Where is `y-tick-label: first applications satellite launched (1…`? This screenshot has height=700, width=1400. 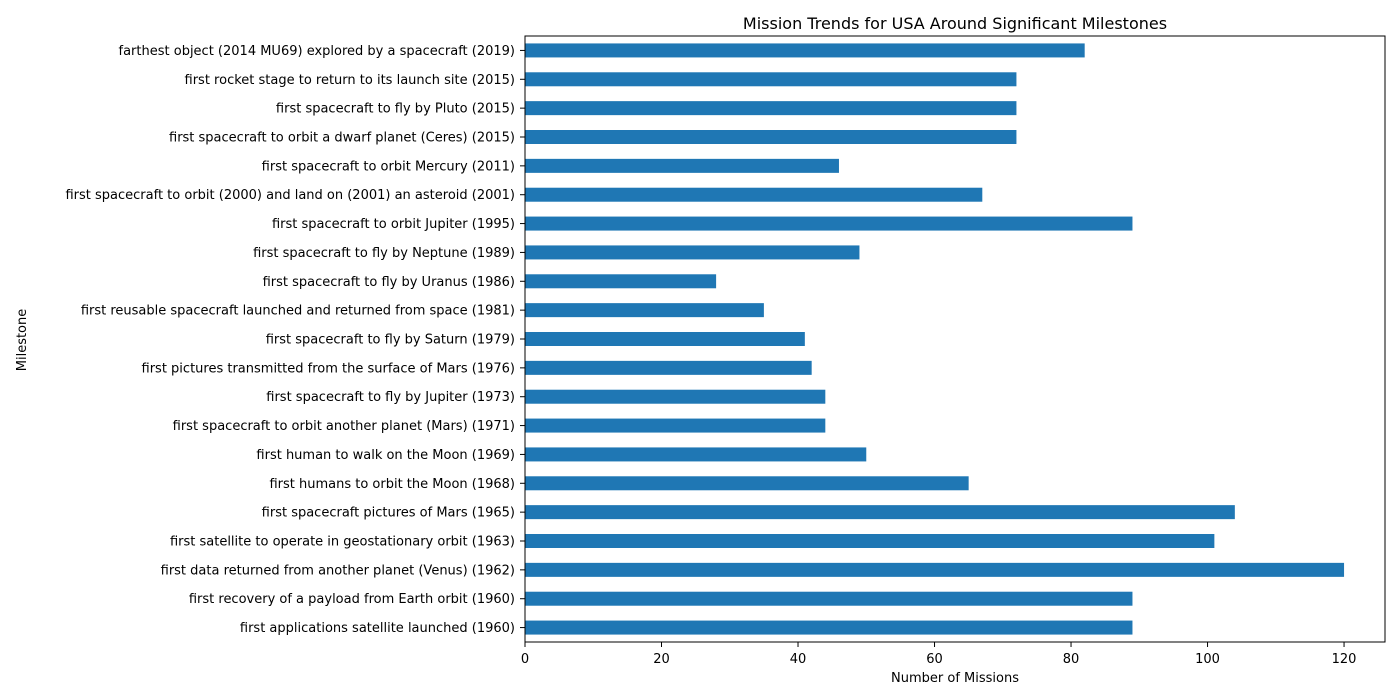
y-tick-label: first applications satellite launched (1… is located at coordinates (377, 628).